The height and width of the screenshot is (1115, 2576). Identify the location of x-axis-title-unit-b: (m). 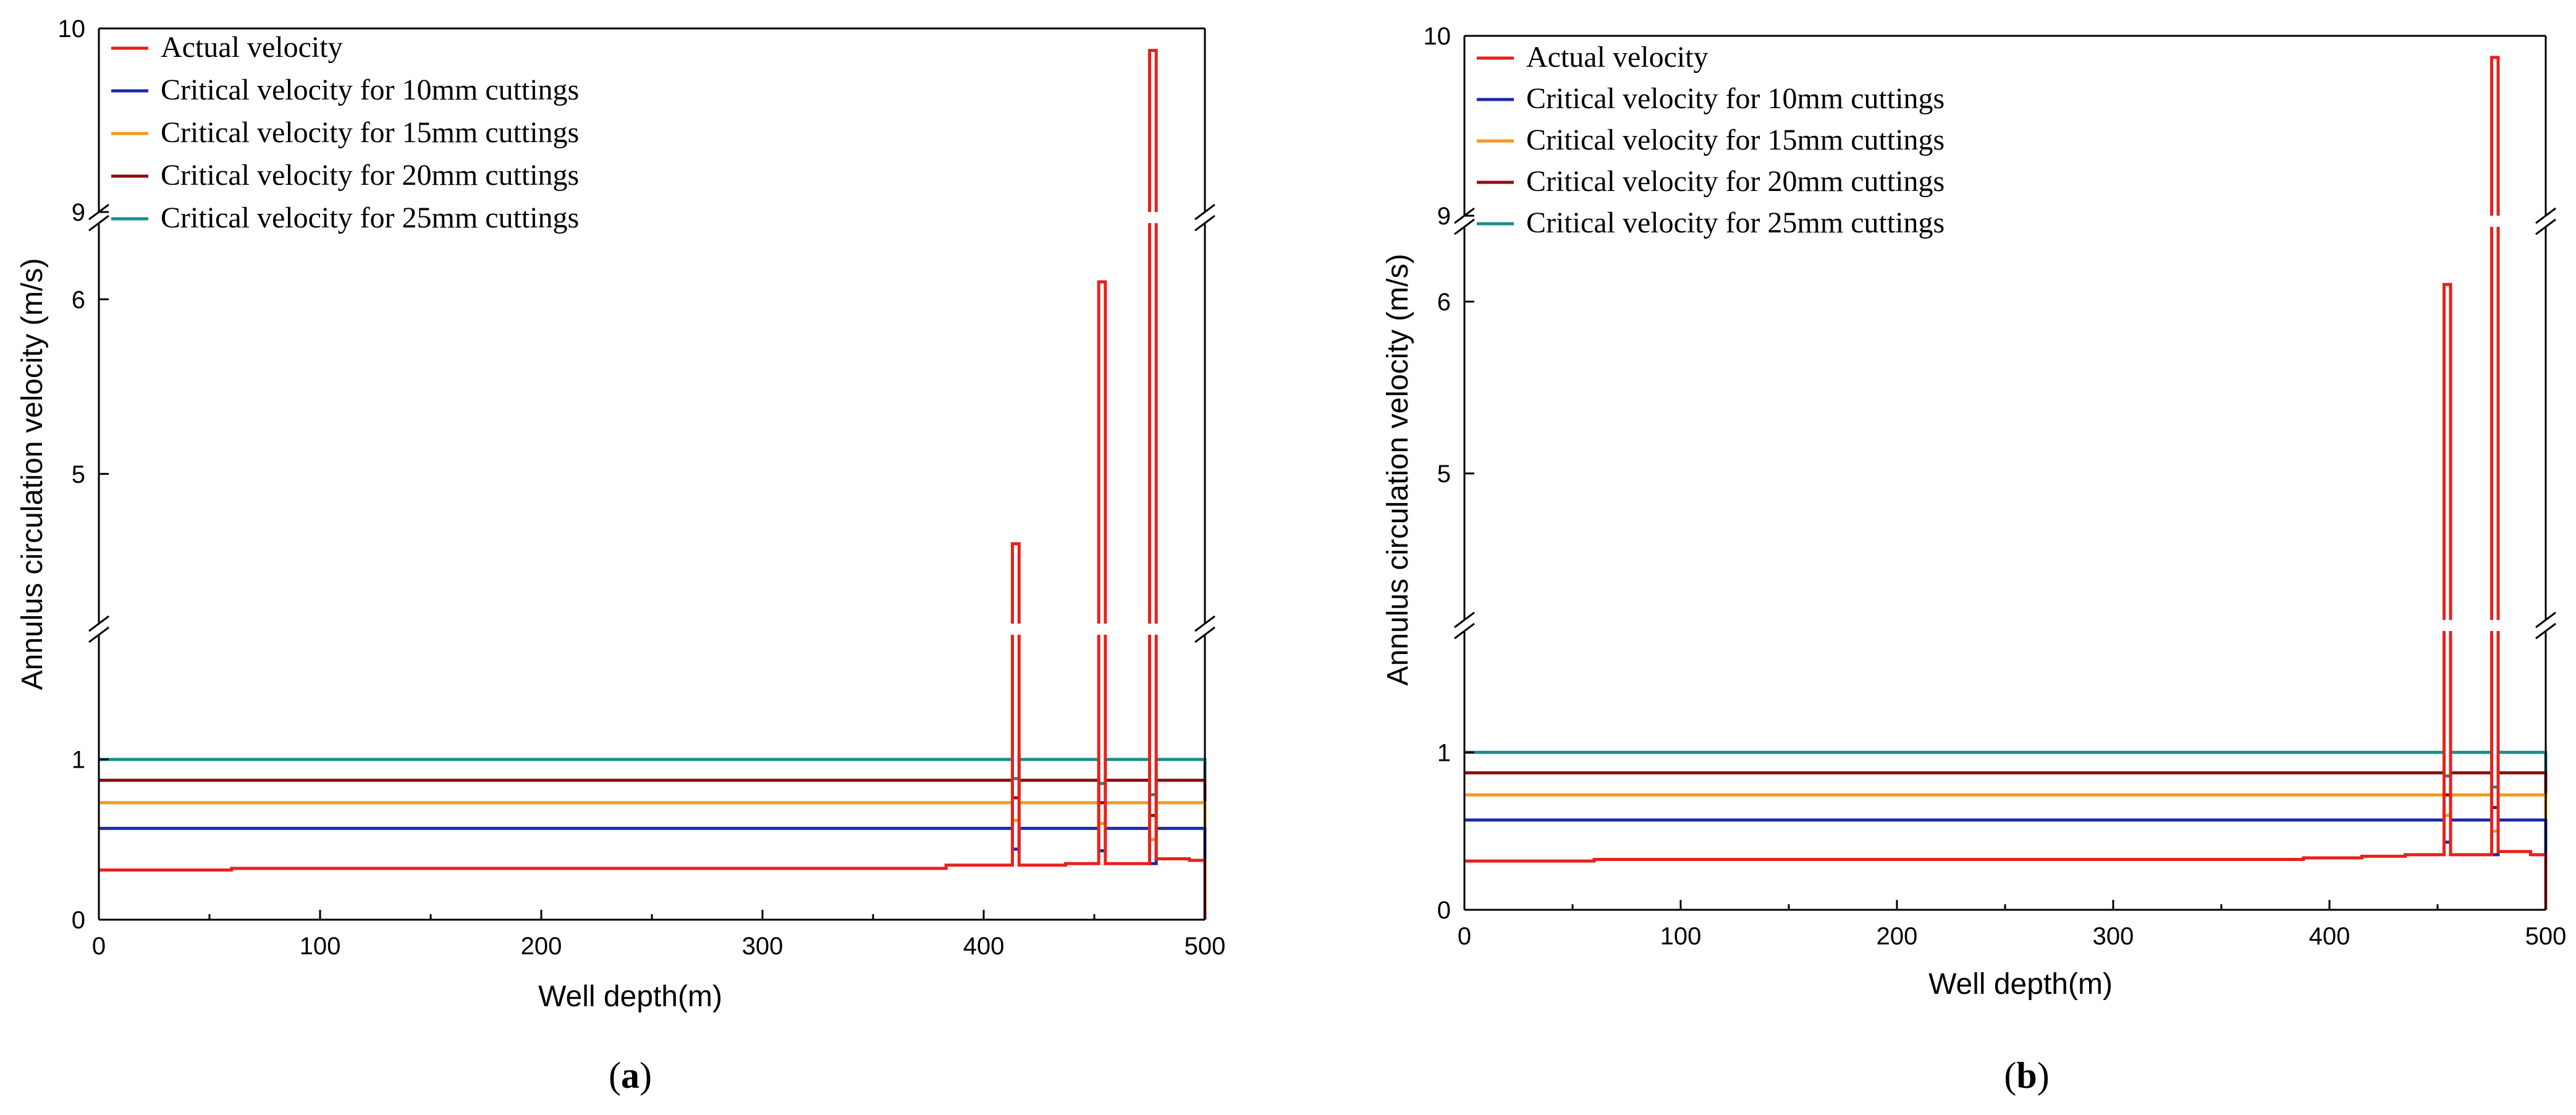
(2090, 984).